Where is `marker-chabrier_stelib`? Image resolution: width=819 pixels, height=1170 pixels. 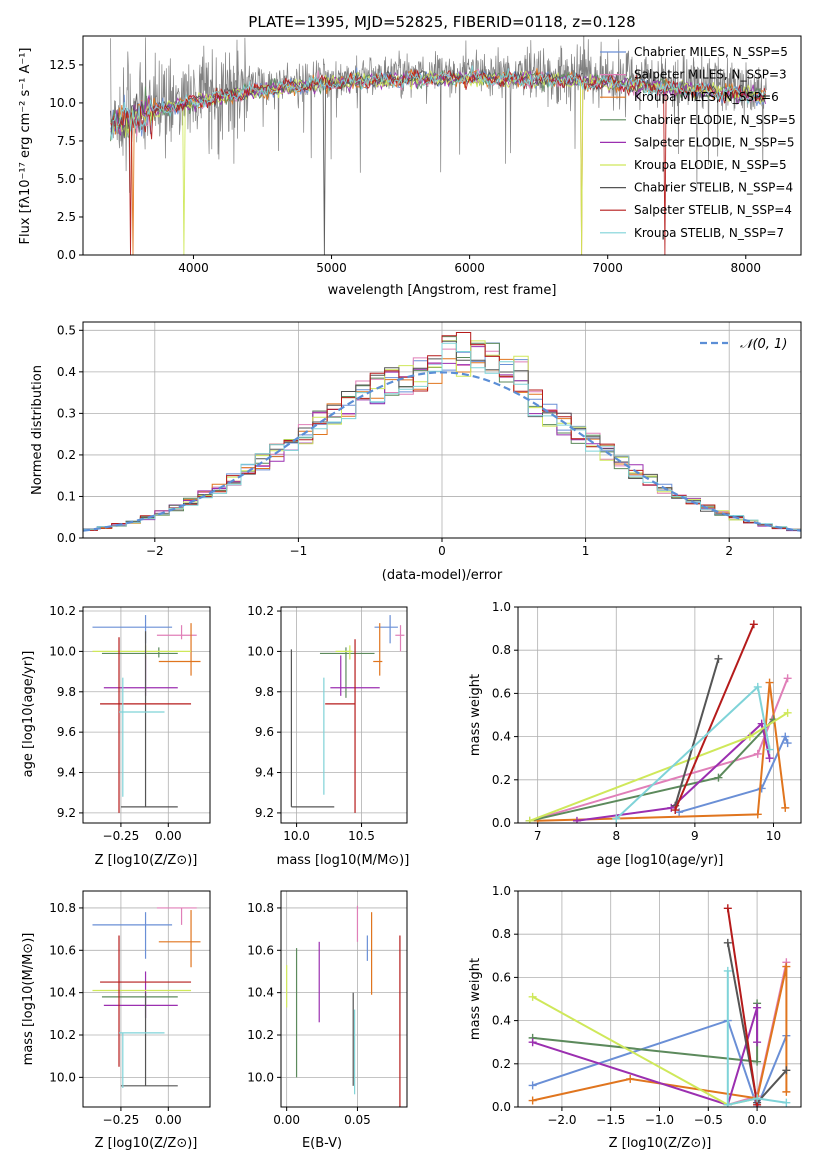
marker-chabrier_stelib is located at coordinates (718, 658).